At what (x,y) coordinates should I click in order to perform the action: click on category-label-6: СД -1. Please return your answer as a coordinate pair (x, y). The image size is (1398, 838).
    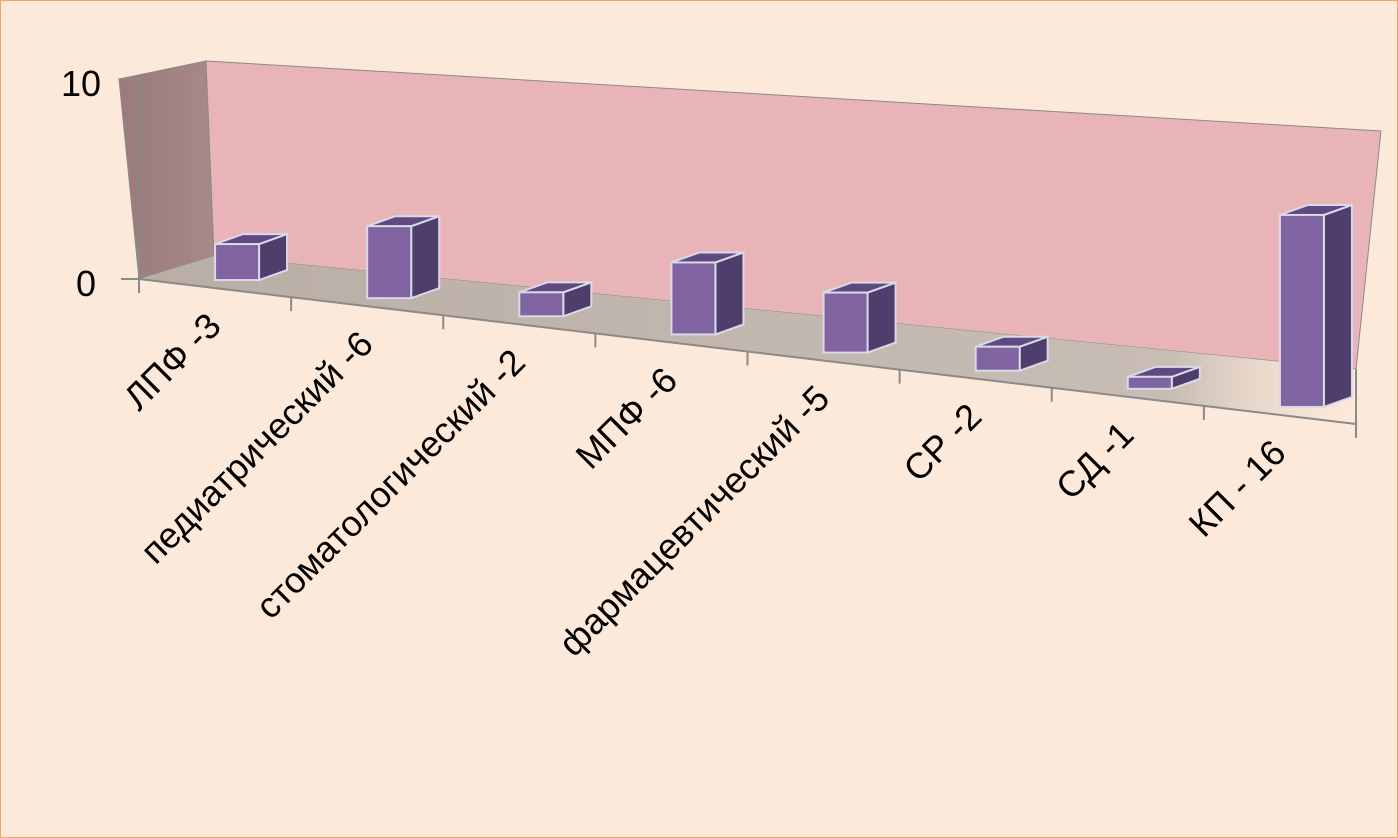
    Looking at the image, I should click on (1095, 460).